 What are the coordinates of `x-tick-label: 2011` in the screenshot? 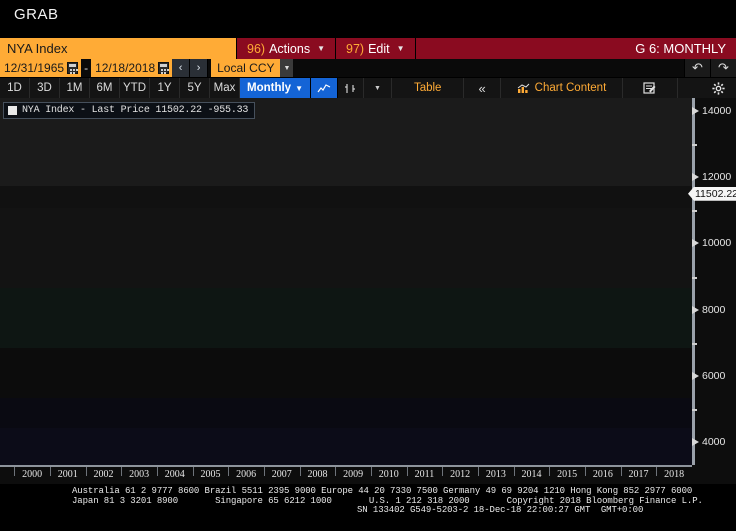 It's located at (424, 474).